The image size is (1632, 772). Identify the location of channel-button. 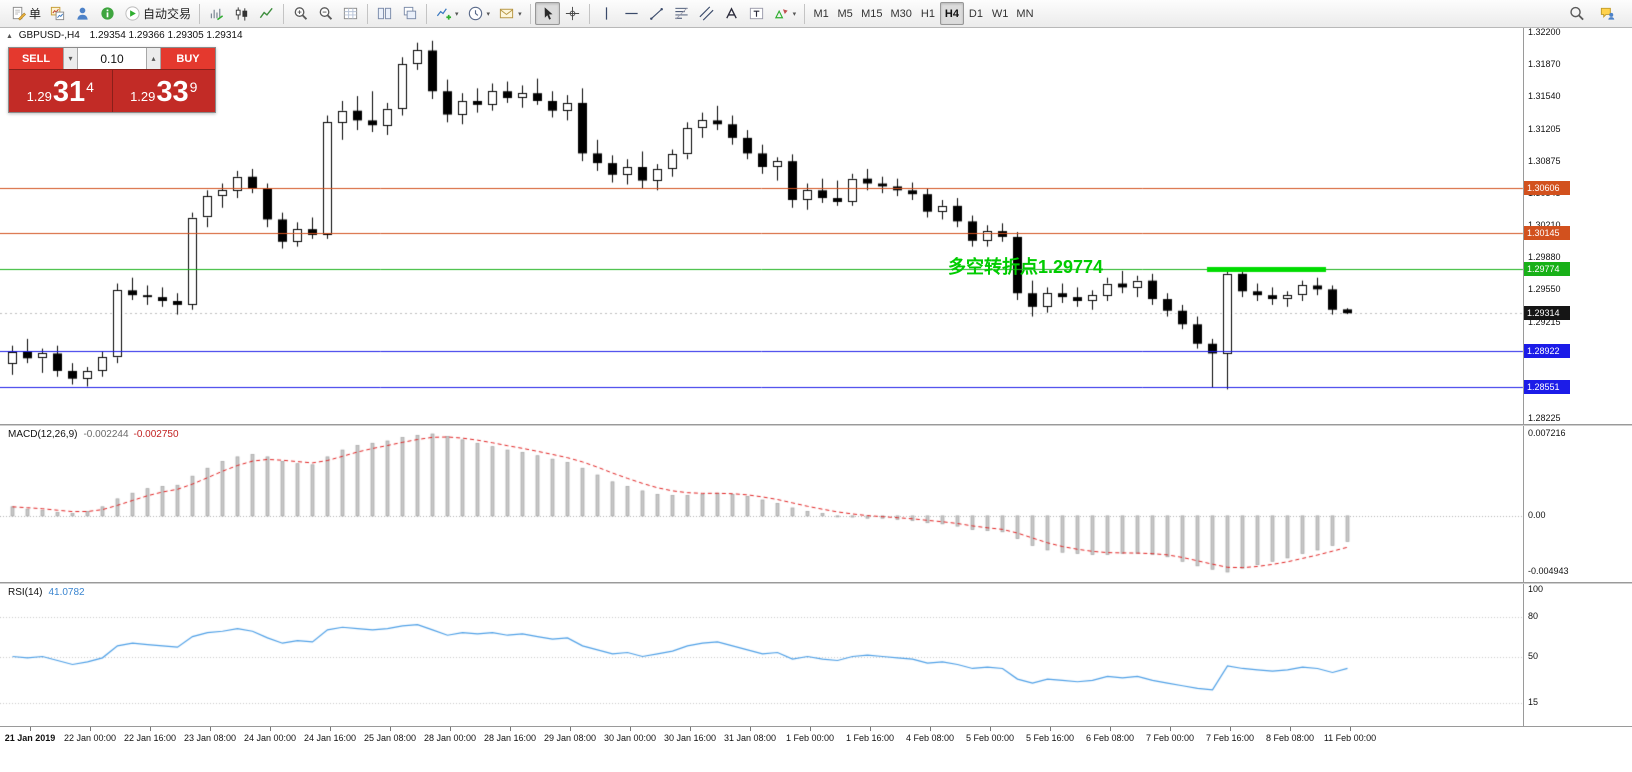
(706, 13).